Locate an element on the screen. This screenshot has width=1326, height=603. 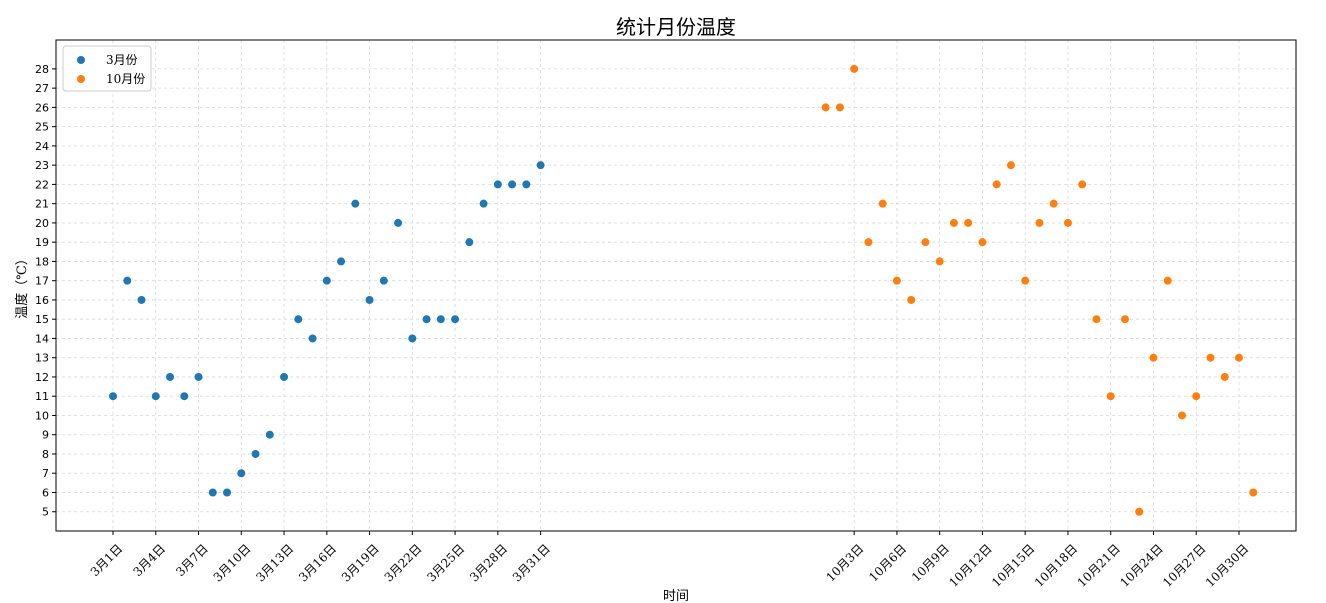
x-tick-label: 3月4日 is located at coordinates (149, 560).